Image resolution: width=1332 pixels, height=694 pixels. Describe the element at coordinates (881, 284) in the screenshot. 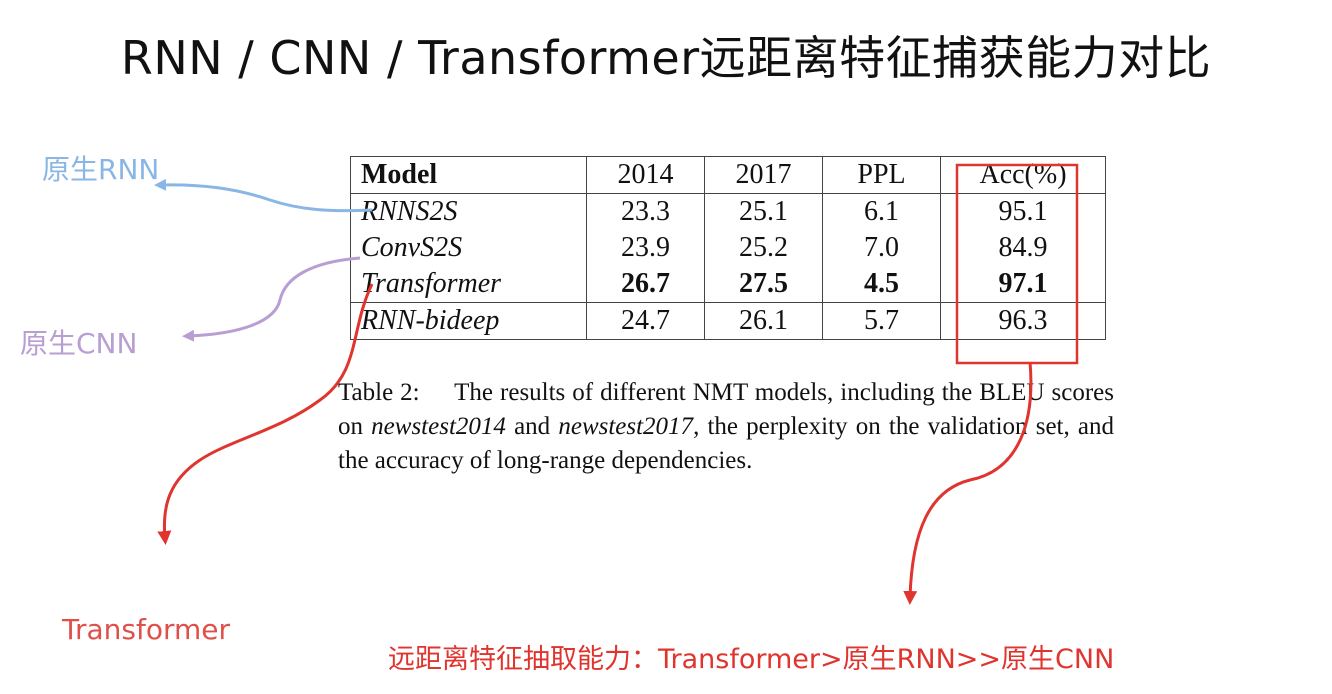

I see `ppl-cell: 4.5` at that location.